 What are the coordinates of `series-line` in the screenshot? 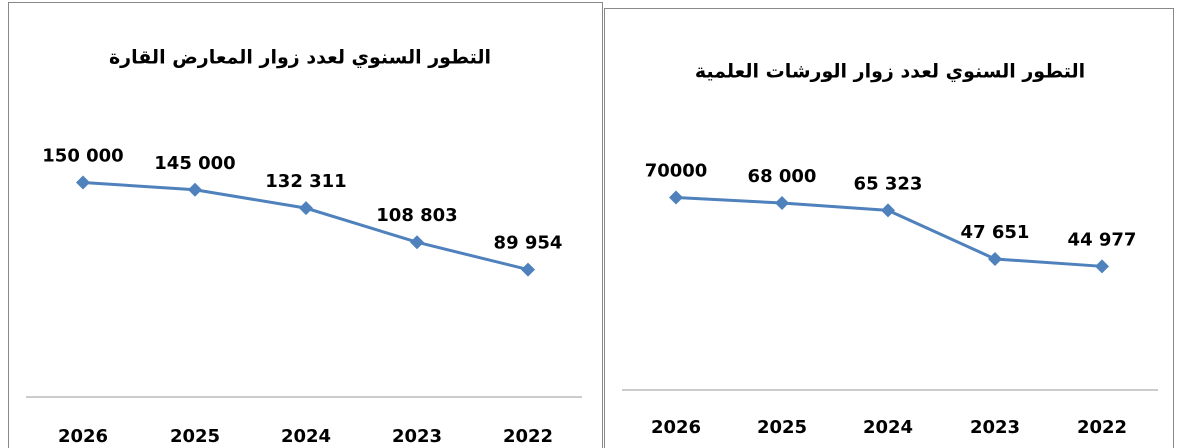 It's located at (305, 226).